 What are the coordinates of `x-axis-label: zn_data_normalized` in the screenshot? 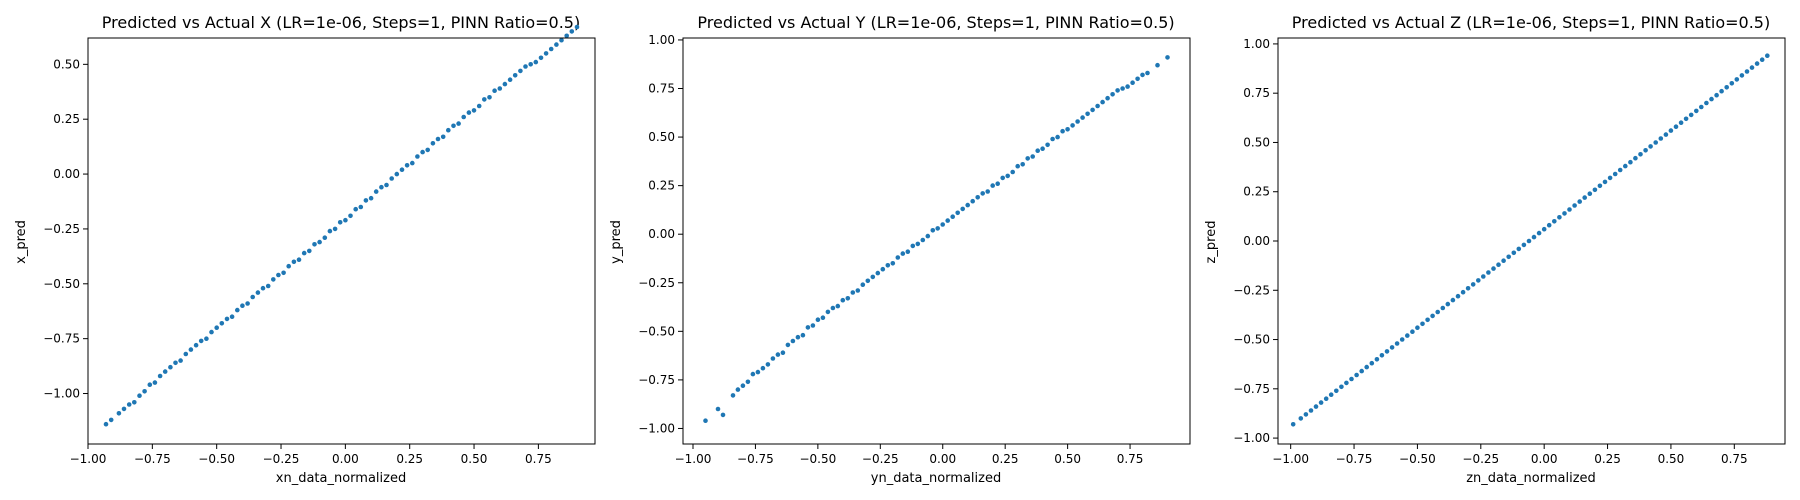 It's located at (1531, 478).